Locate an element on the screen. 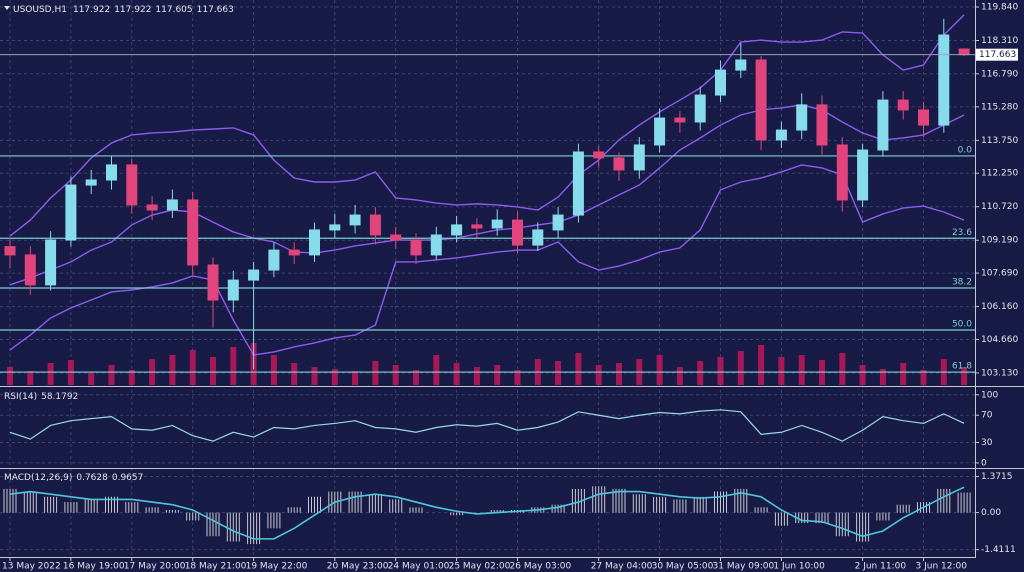  y-tick-label: 107.690 is located at coordinates (999, 274).